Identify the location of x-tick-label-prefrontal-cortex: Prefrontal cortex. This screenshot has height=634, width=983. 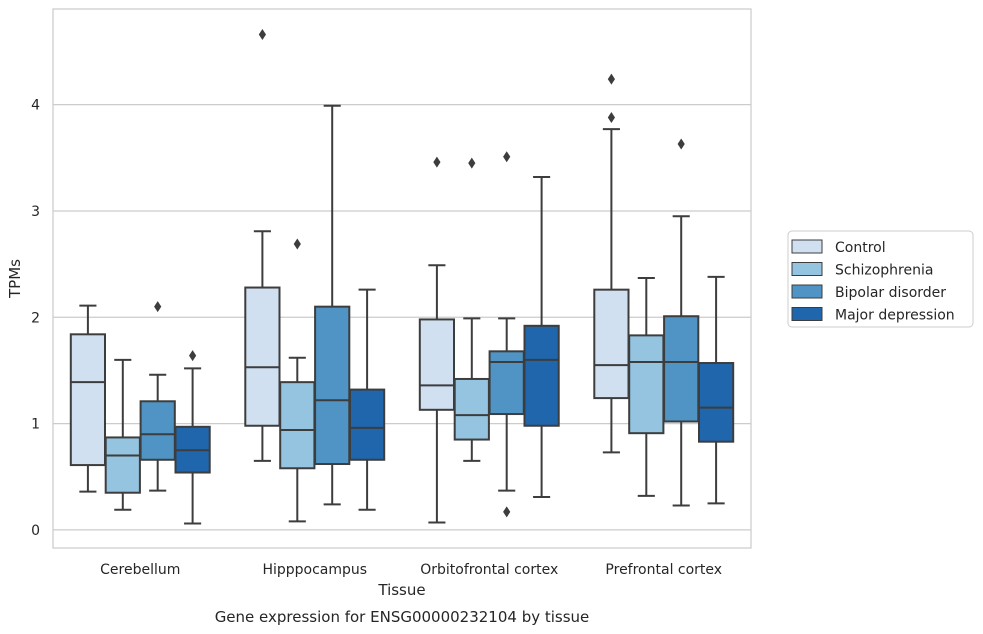
(663, 570).